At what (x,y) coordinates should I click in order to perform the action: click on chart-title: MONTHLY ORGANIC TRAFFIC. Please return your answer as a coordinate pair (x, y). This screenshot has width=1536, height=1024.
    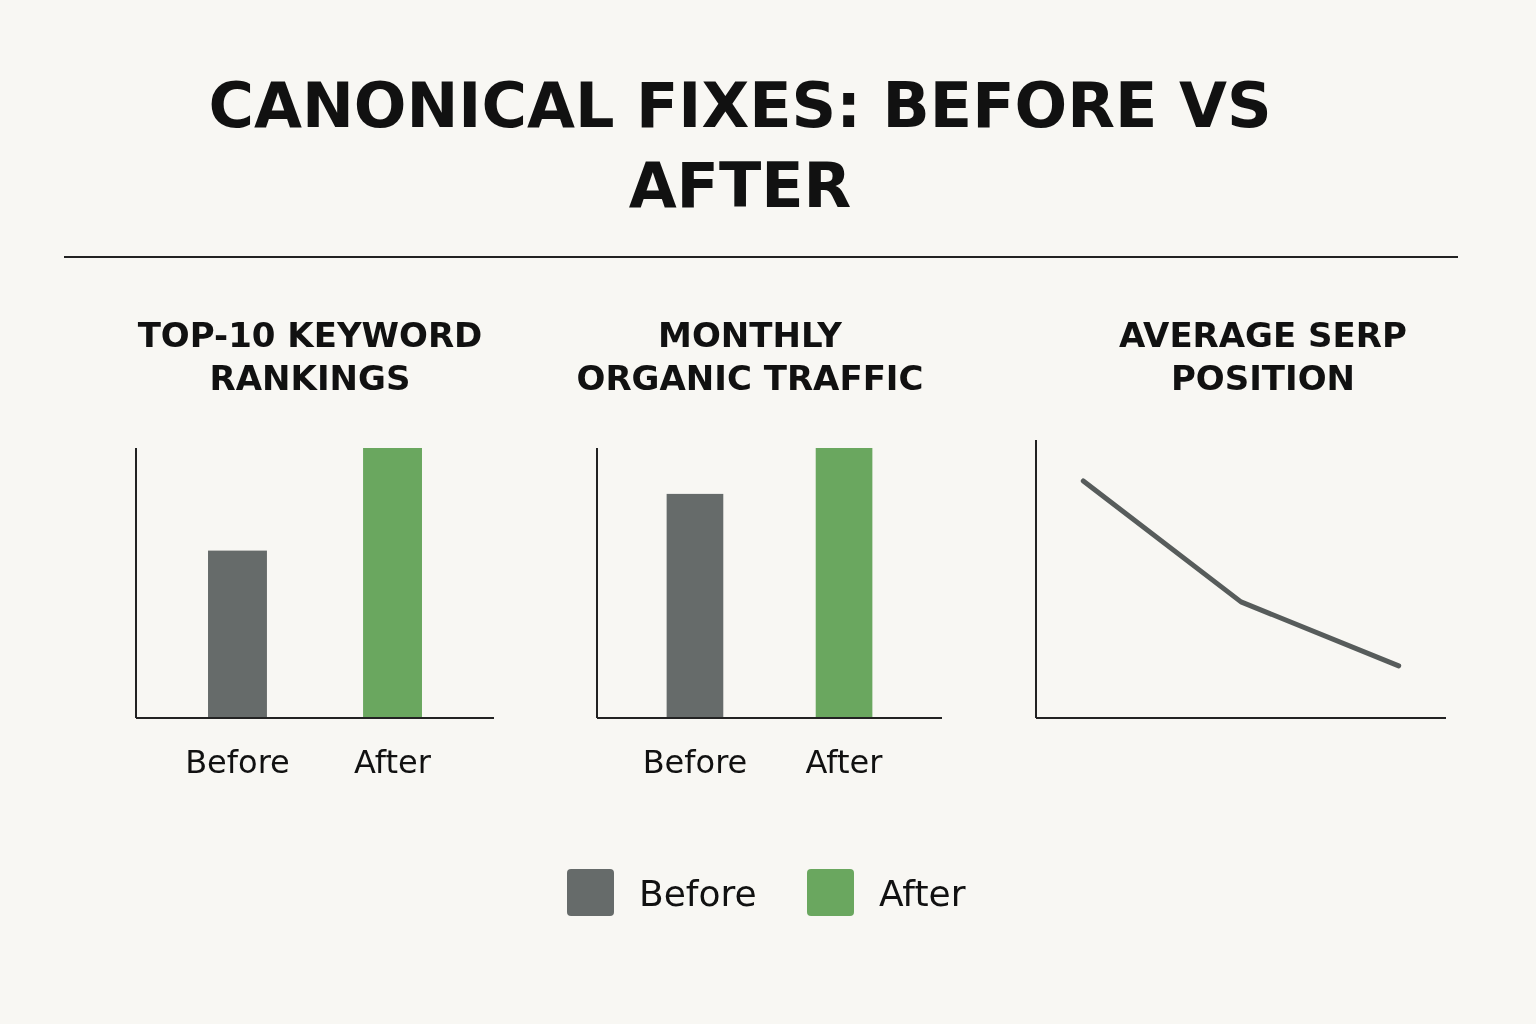
    Looking at the image, I should click on (750, 356).